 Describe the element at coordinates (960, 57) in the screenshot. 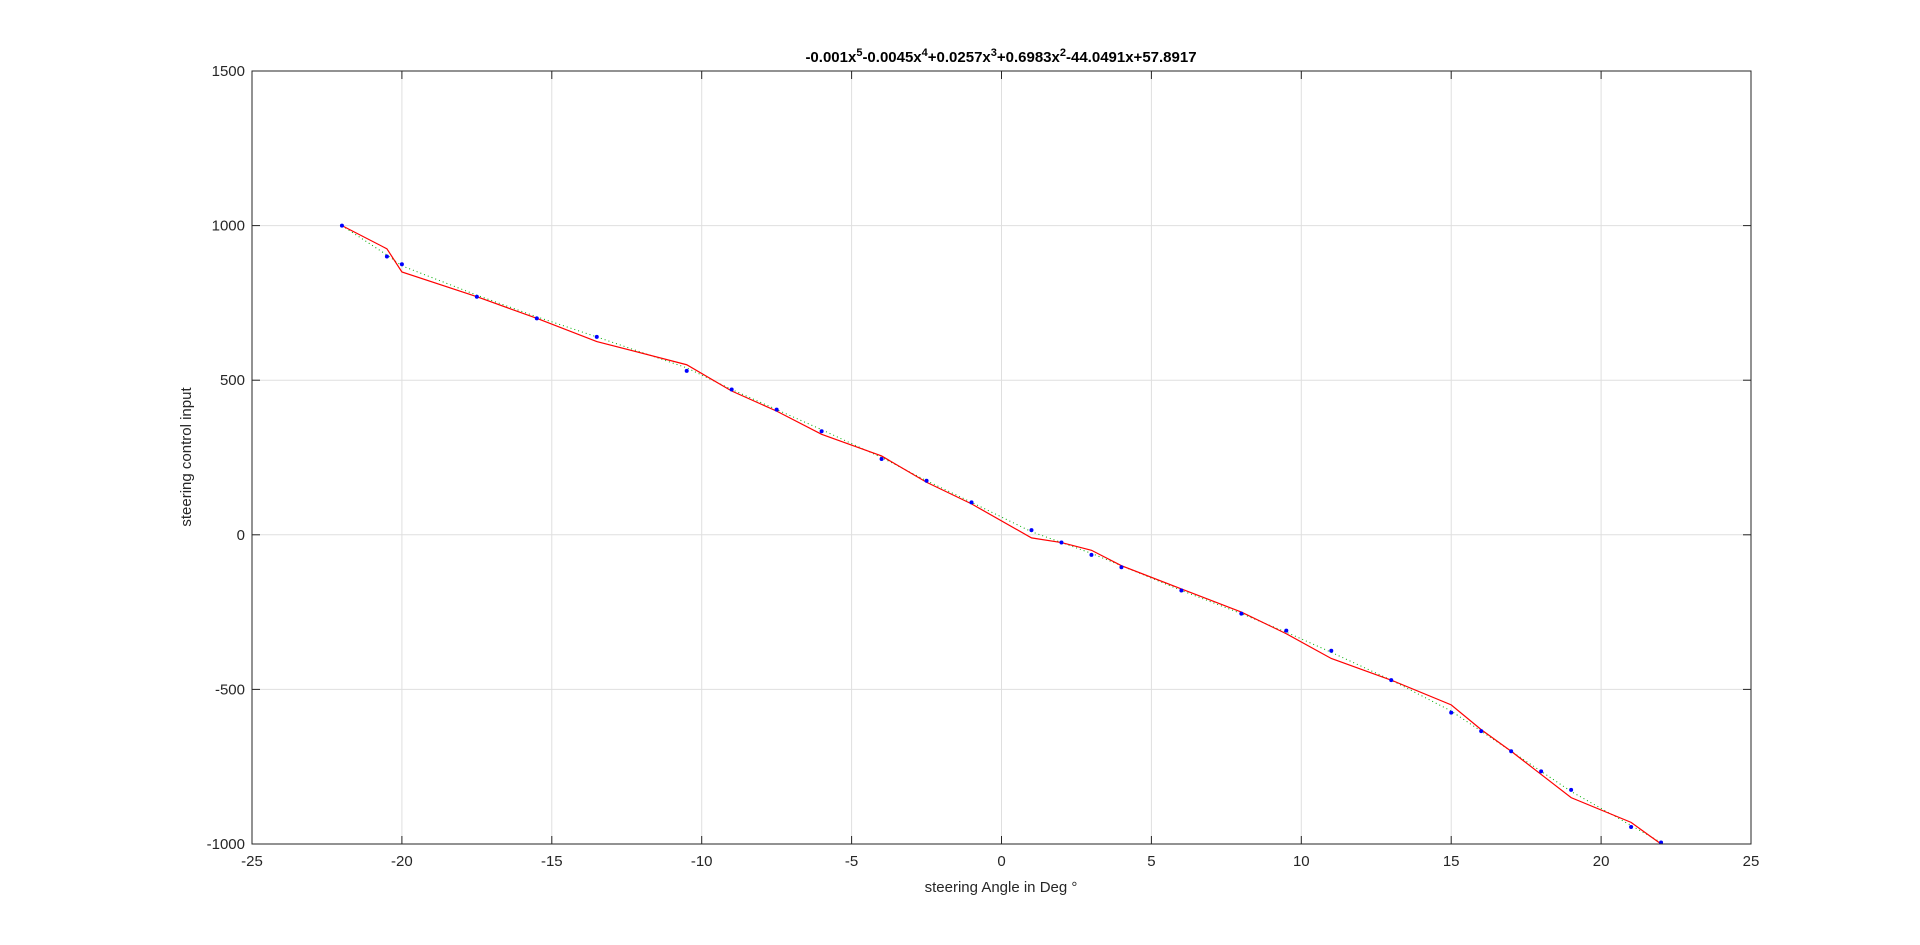

I see `title-term-2: +0.0257x` at that location.